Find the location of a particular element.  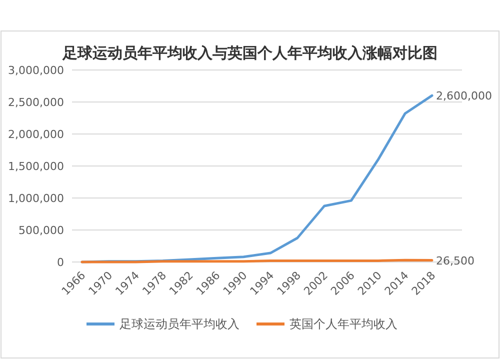

legend-label: 英国个人年平均收入 is located at coordinates (344, 324).